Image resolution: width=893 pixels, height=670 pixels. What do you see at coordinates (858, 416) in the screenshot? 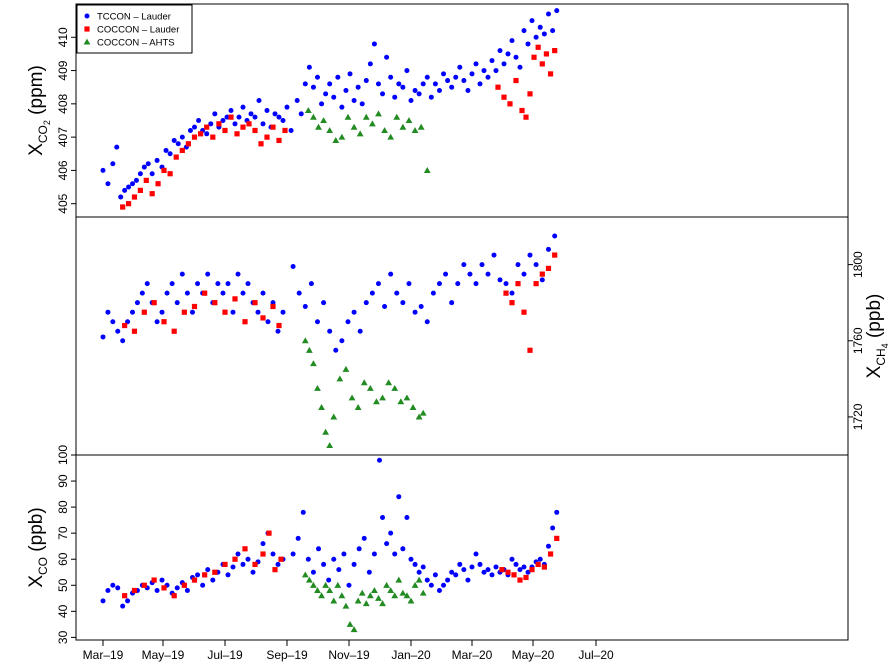
I see `y-tick-label-ch4: 1720` at bounding box center [858, 416].